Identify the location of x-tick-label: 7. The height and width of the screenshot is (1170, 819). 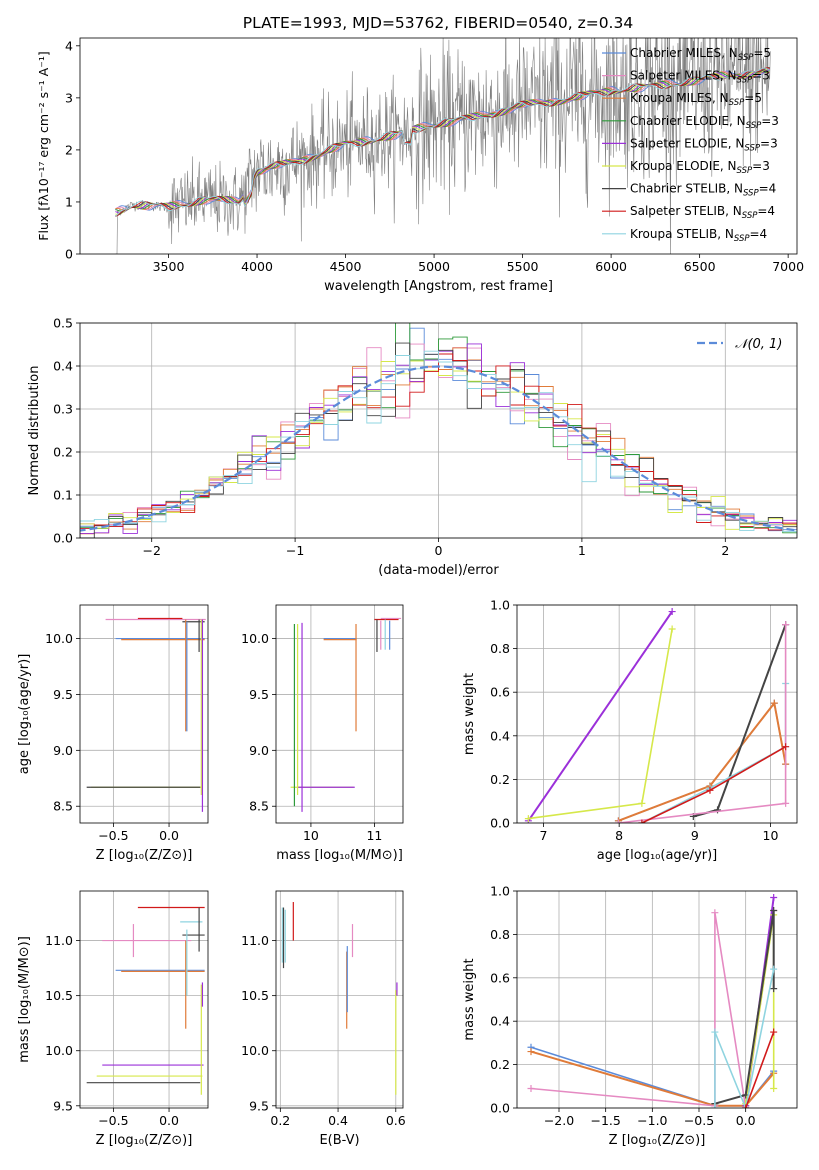
(544, 835).